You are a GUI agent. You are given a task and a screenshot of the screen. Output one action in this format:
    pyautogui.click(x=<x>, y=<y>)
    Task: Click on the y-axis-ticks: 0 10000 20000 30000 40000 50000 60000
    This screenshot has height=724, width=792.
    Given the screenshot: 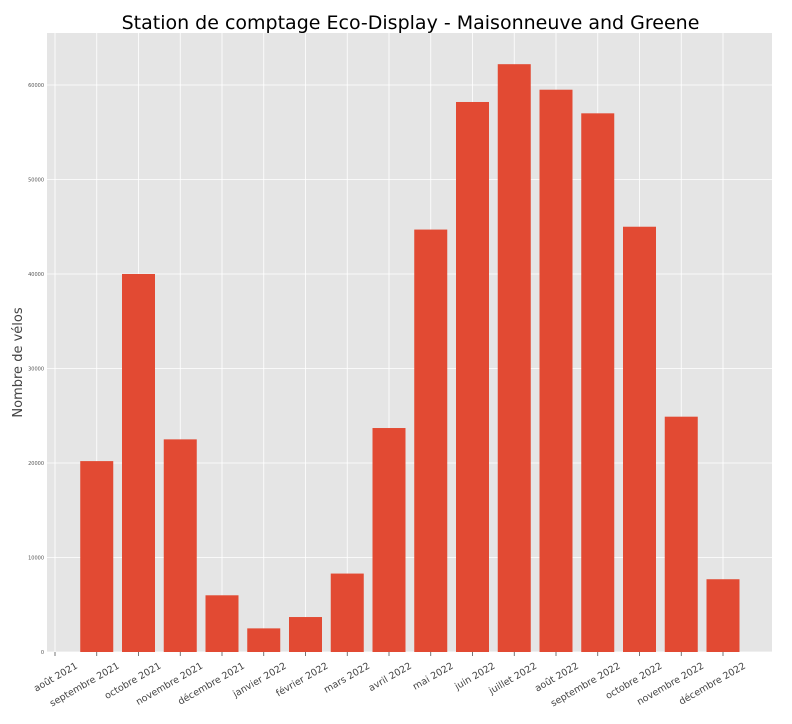 What is the action you would take?
    pyautogui.click(x=36, y=369)
    